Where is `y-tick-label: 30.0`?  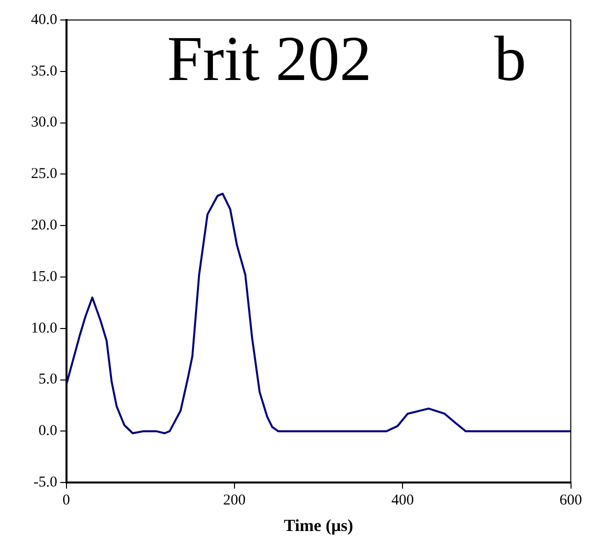
y-tick-label: 30.0 is located at coordinates (44, 122).